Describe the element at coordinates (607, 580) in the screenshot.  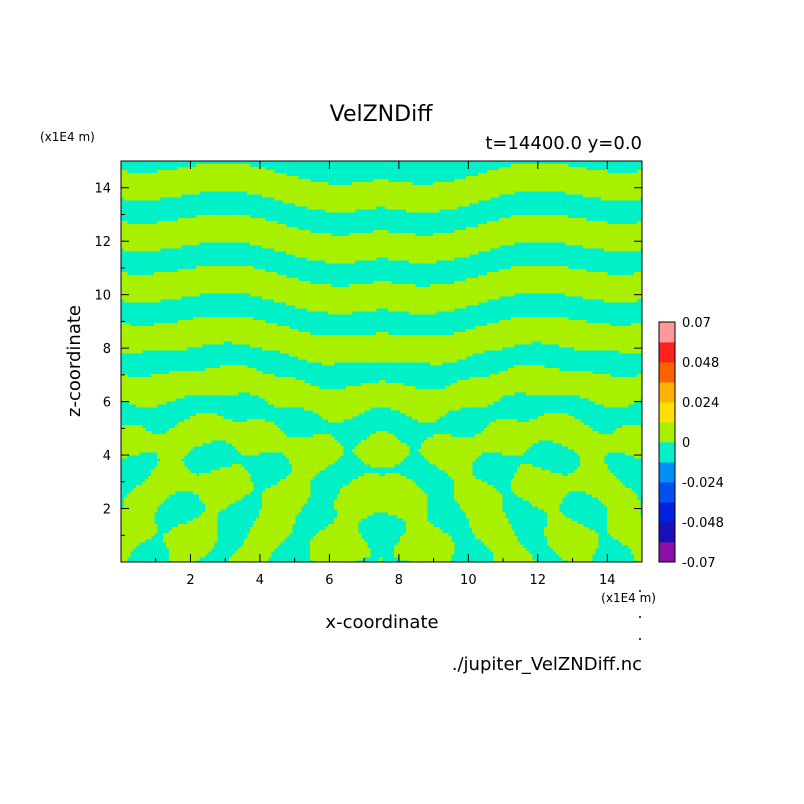
I see `x-tick-label: 14` at that location.